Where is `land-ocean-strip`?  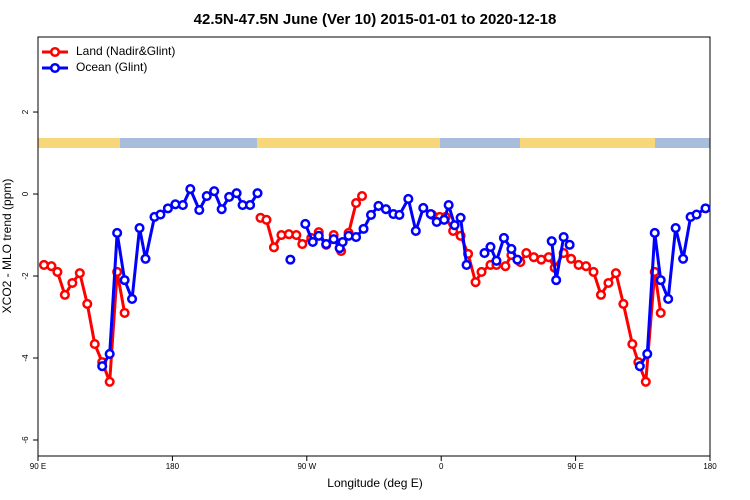 land-ocean-strip is located at coordinates (374, 143).